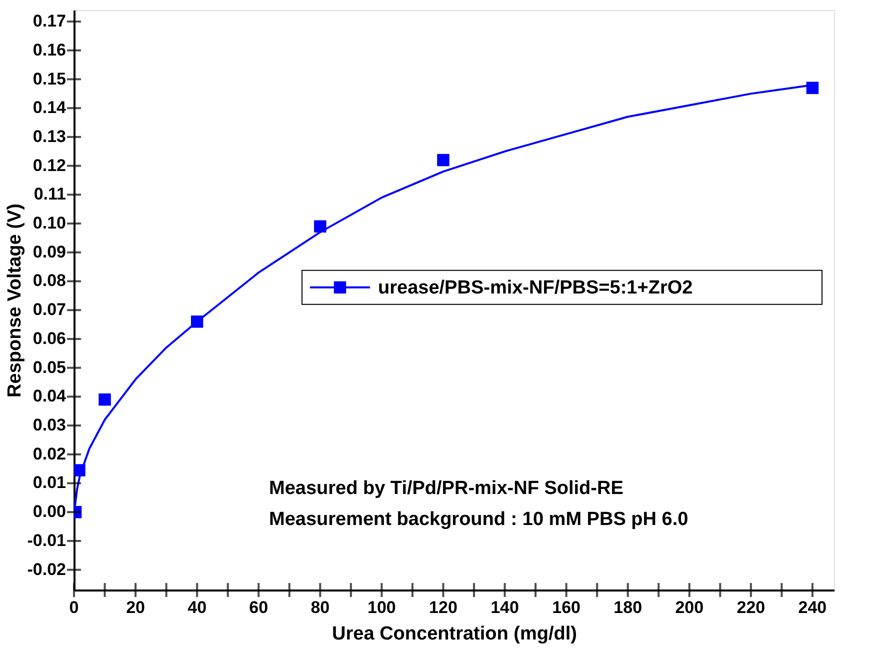 This screenshot has width=886, height=666. I want to click on y-tick-label: 0.12, so click(49, 165).